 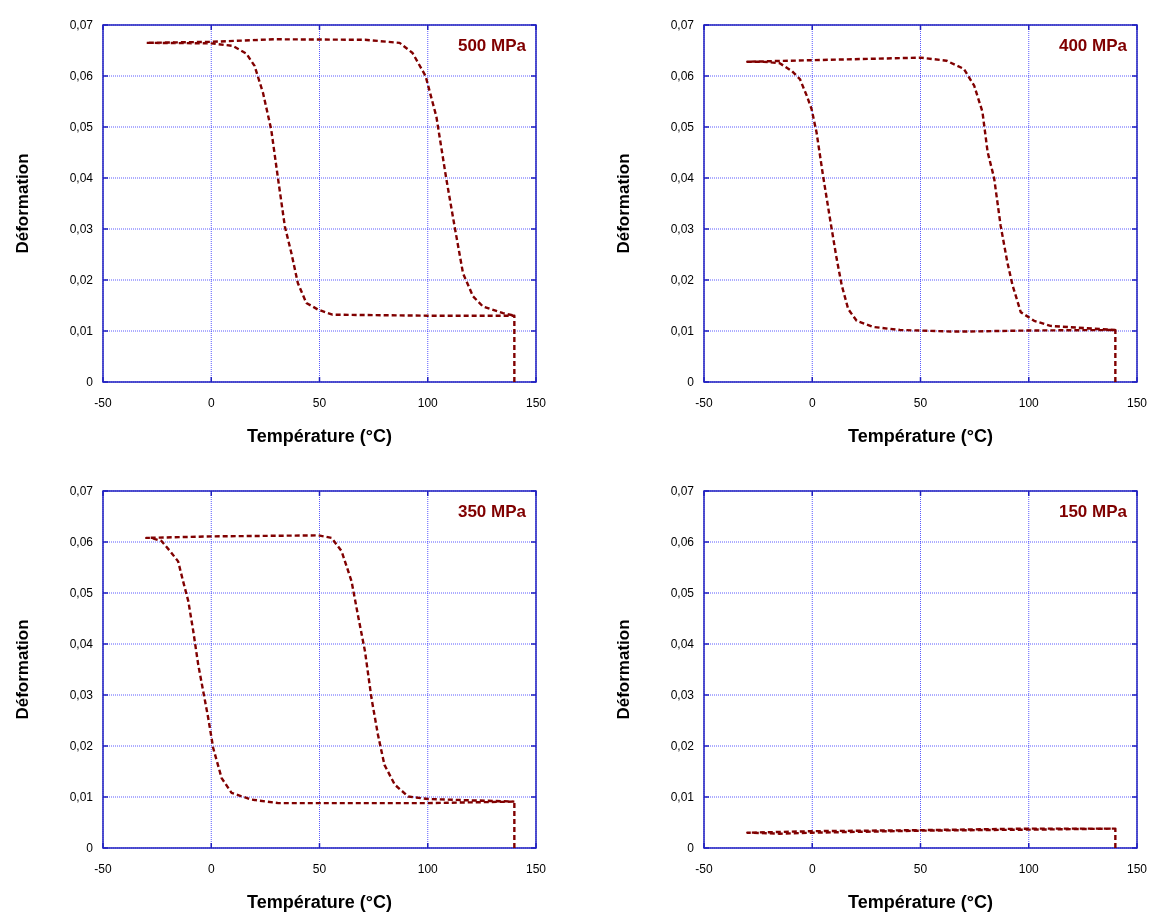 I want to click on annotation: 500 MPa, so click(x=492, y=45).